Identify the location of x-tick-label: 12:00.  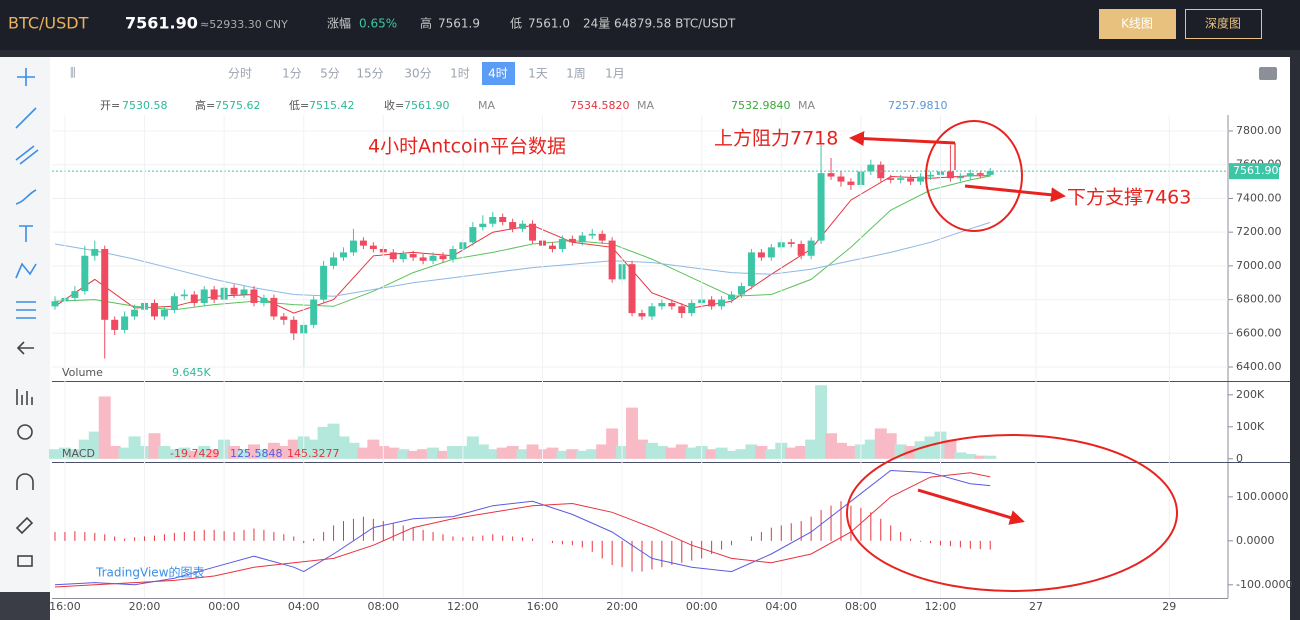
(941, 606).